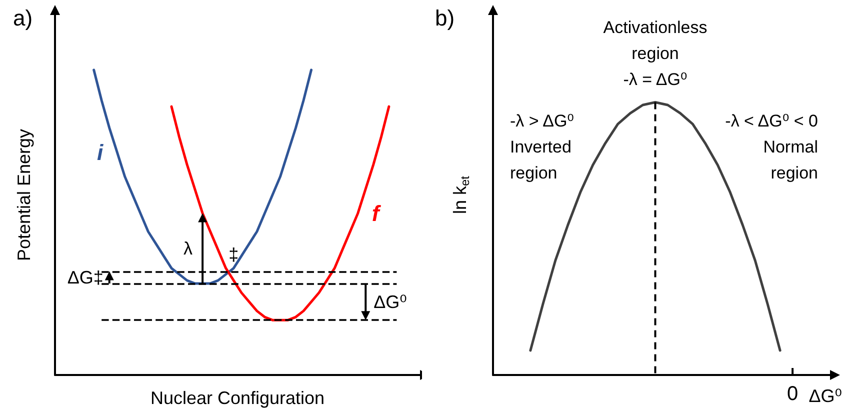 This screenshot has height=412, width=845. What do you see at coordinates (771, 147) in the screenshot?
I see `annotation: -λ < ΔG⁰ < 0 Normal region` at bounding box center [771, 147].